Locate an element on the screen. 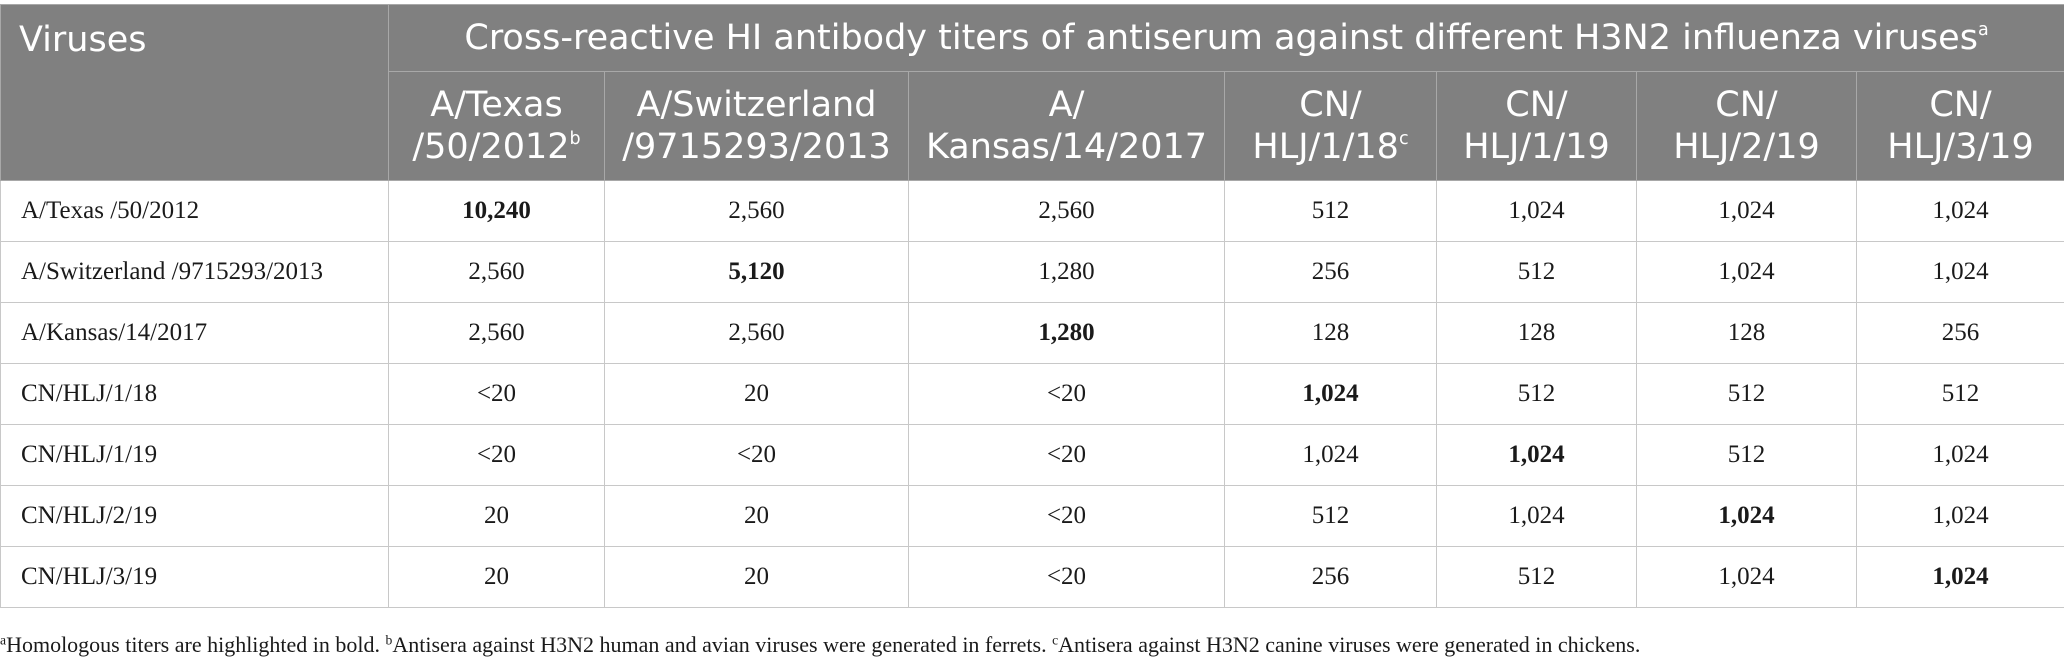 Image resolution: width=2064 pixels, height=665 pixels. table-row: CN/HLJ/1/19 <20 <20 <20 1,024 1,024 512 1,024 is located at coordinates (1032, 455).